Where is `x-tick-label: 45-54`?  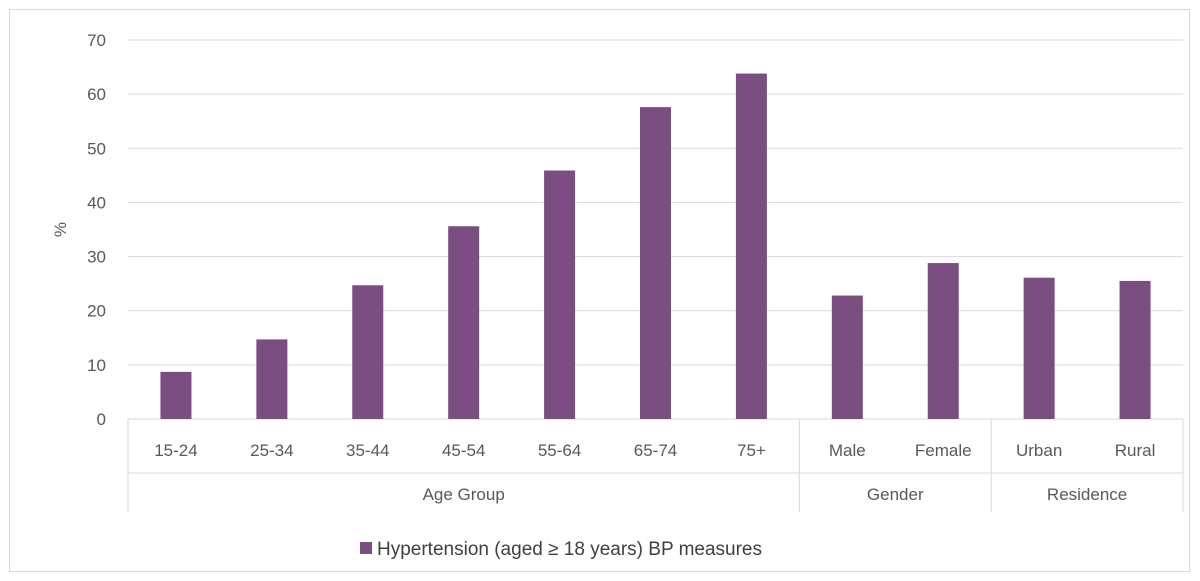
x-tick-label: 45-54 is located at coordinates (463, 450).